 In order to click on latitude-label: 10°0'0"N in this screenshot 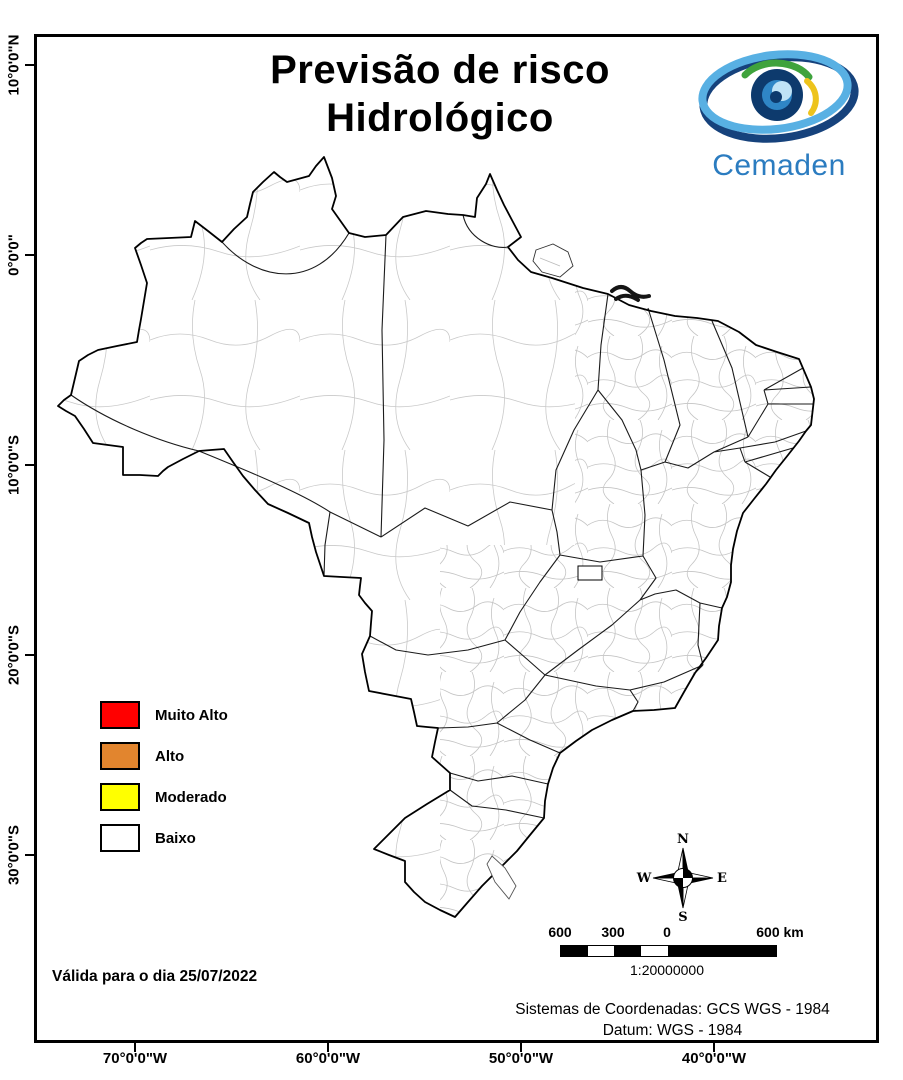, I will do `click(14, 65)`.